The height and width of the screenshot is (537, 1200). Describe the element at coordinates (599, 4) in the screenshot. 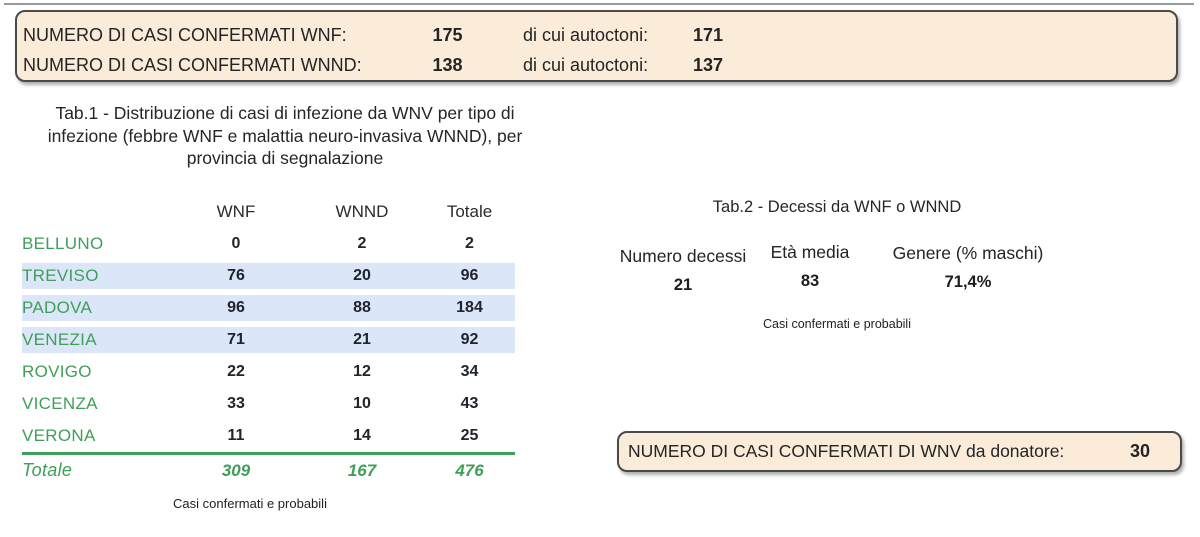

I see `top-divider-line` at that location.